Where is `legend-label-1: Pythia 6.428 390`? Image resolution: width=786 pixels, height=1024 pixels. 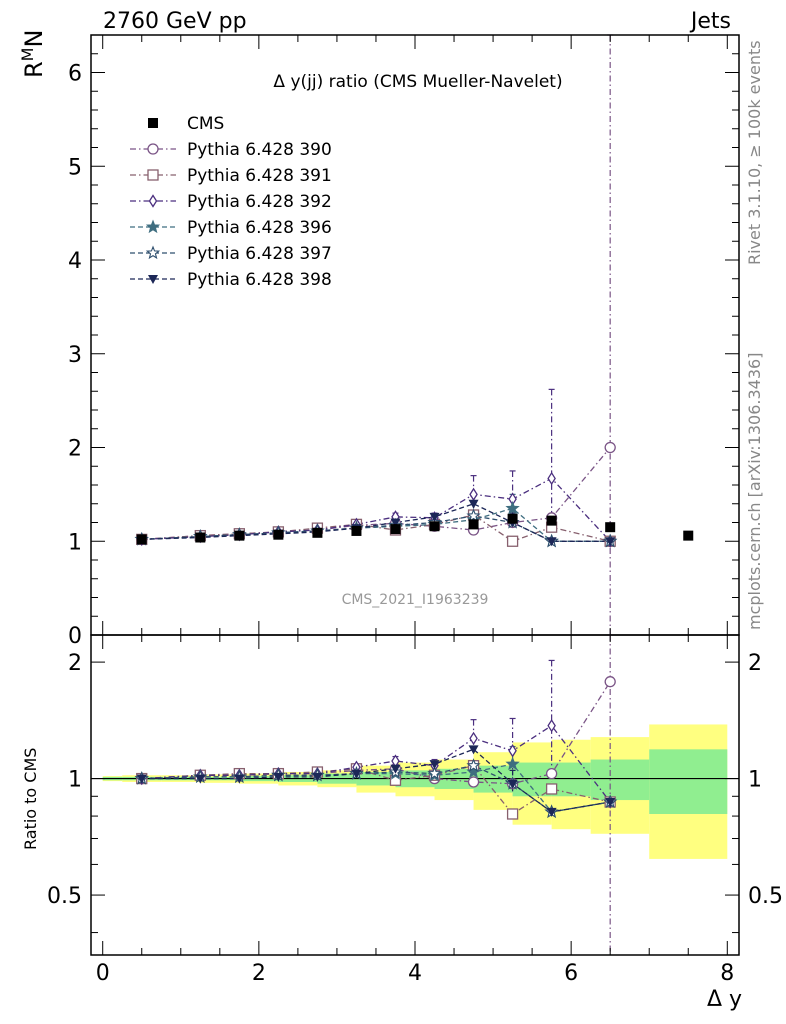 legend-label-1: Pythia 6.428 390 is located at coordinates (259, 150).